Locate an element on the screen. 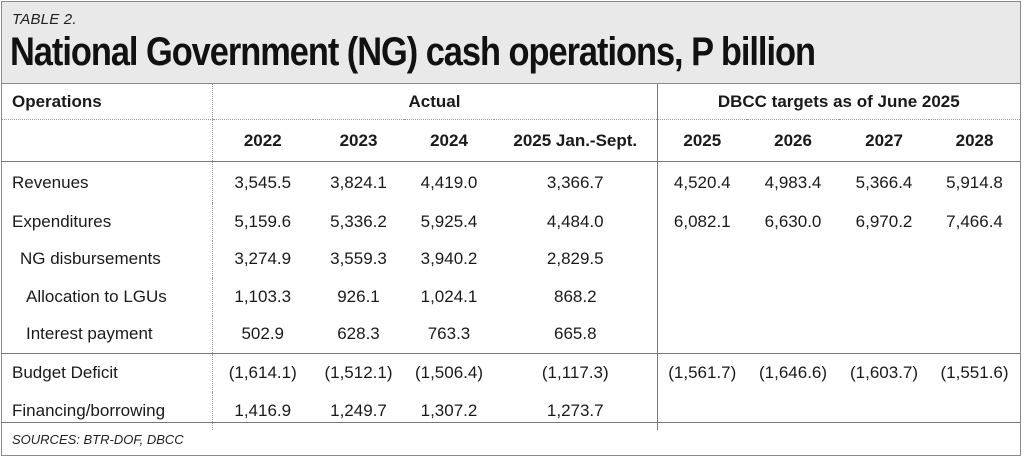  cell: (1,512.1) is located at coordinates (358, 372).